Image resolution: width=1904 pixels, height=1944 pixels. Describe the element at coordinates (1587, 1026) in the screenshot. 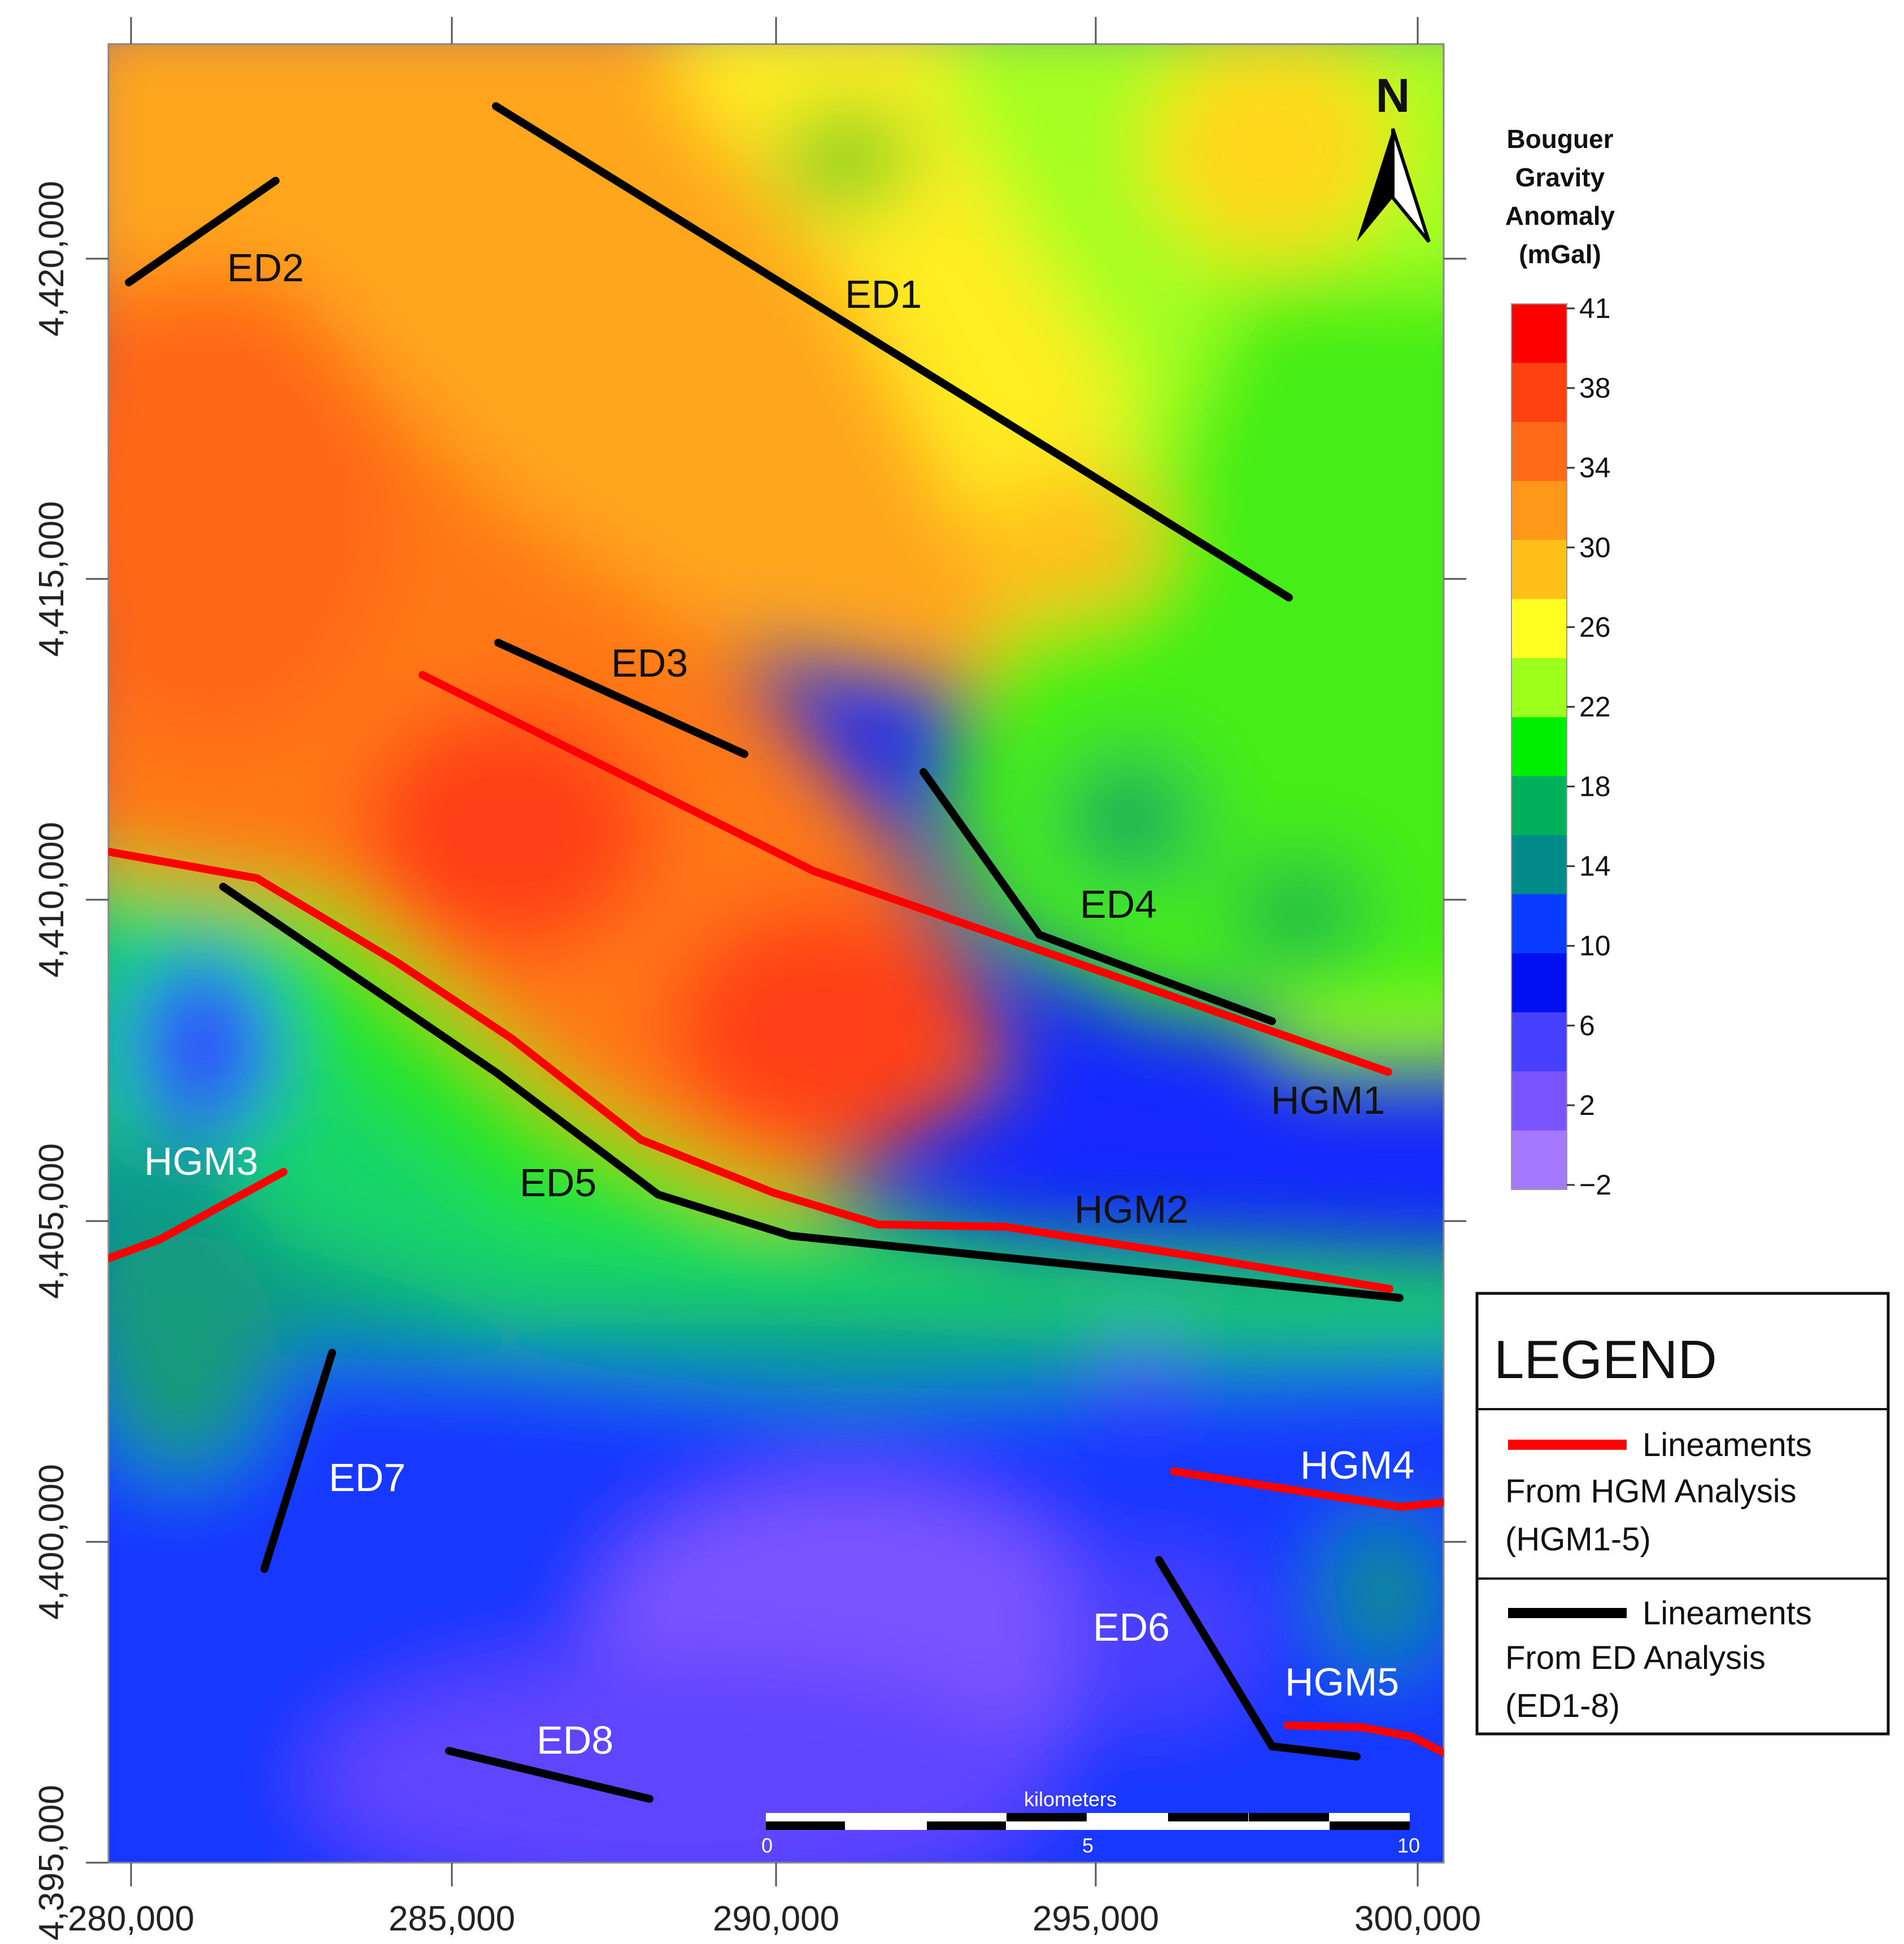

I see `colorbar-tick-label: 6` at that location.